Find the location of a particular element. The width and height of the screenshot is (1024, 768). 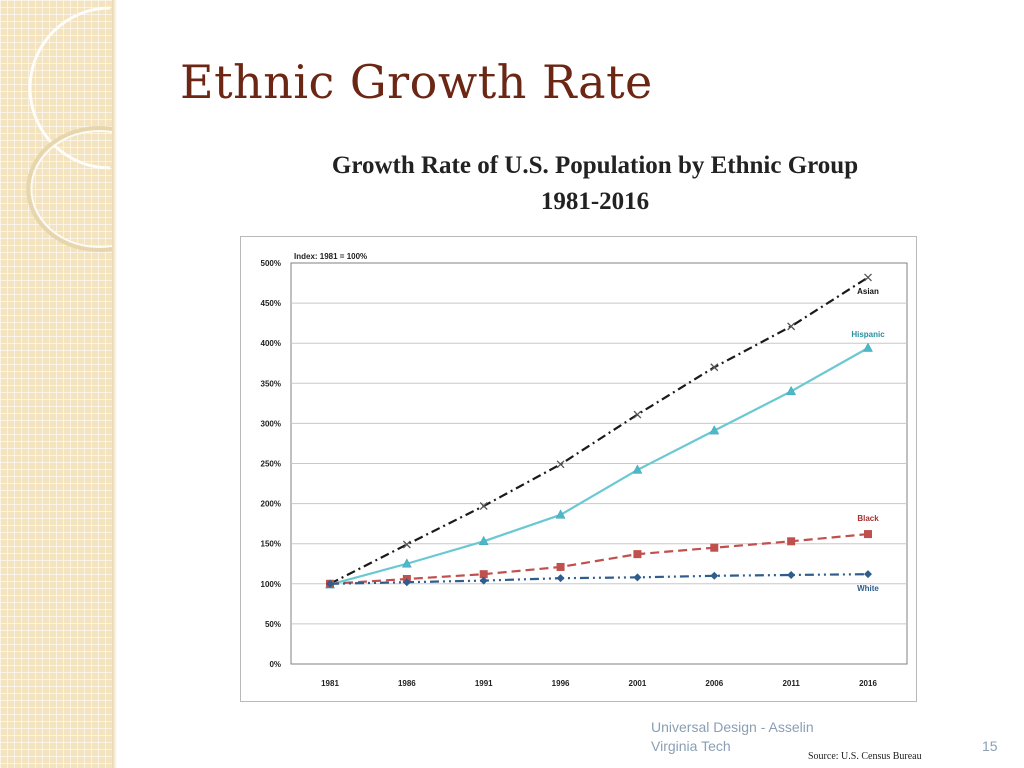

chart-title-line2: 1981-2016 is located at coordinates (595, 201).